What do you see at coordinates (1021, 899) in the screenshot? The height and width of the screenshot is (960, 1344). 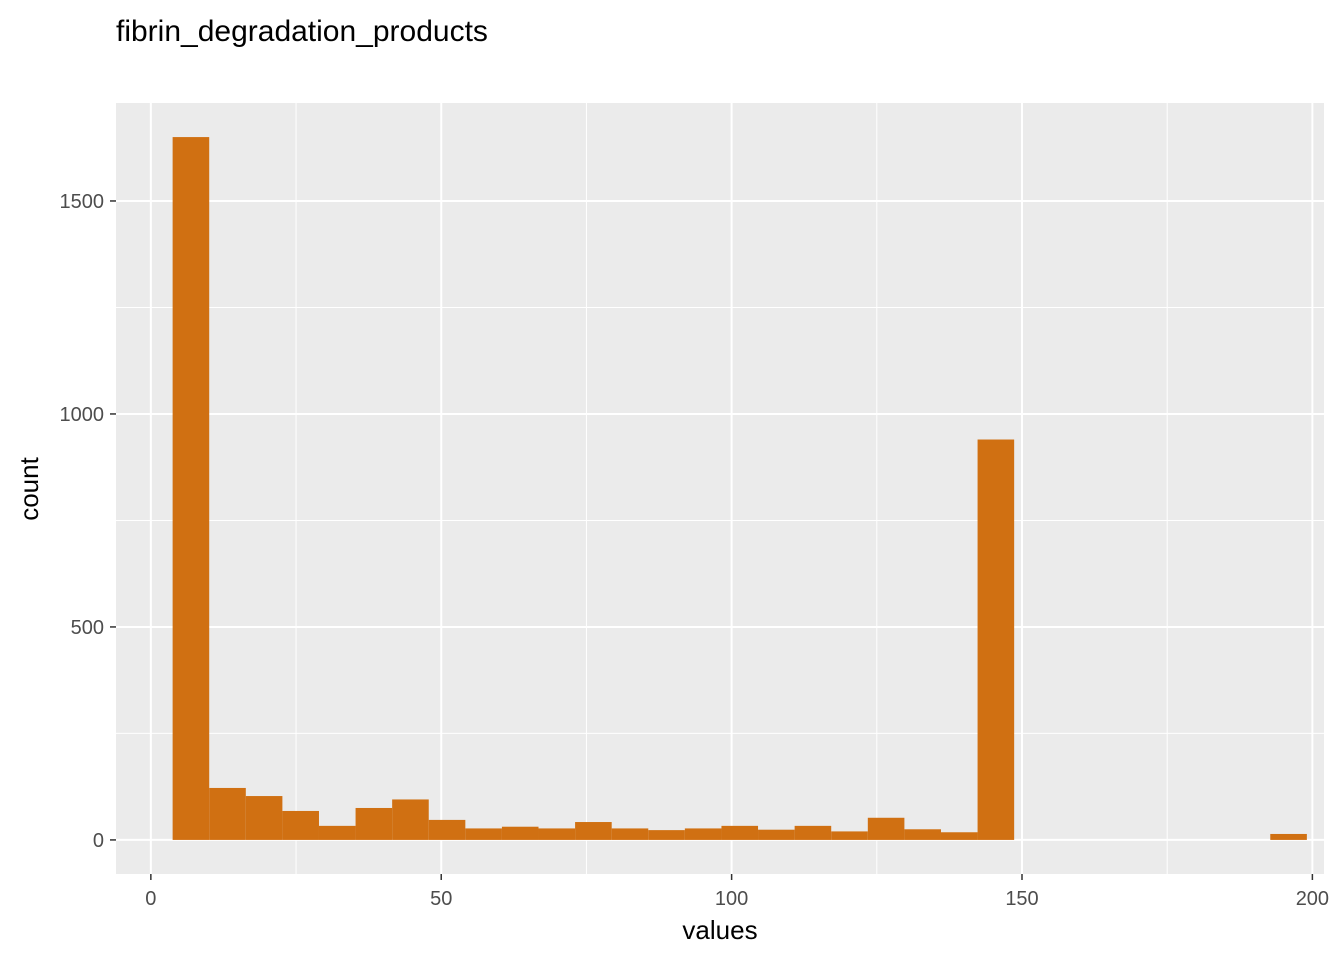 I see `x-tick-label: 150` at bounding box center [1021, 899].